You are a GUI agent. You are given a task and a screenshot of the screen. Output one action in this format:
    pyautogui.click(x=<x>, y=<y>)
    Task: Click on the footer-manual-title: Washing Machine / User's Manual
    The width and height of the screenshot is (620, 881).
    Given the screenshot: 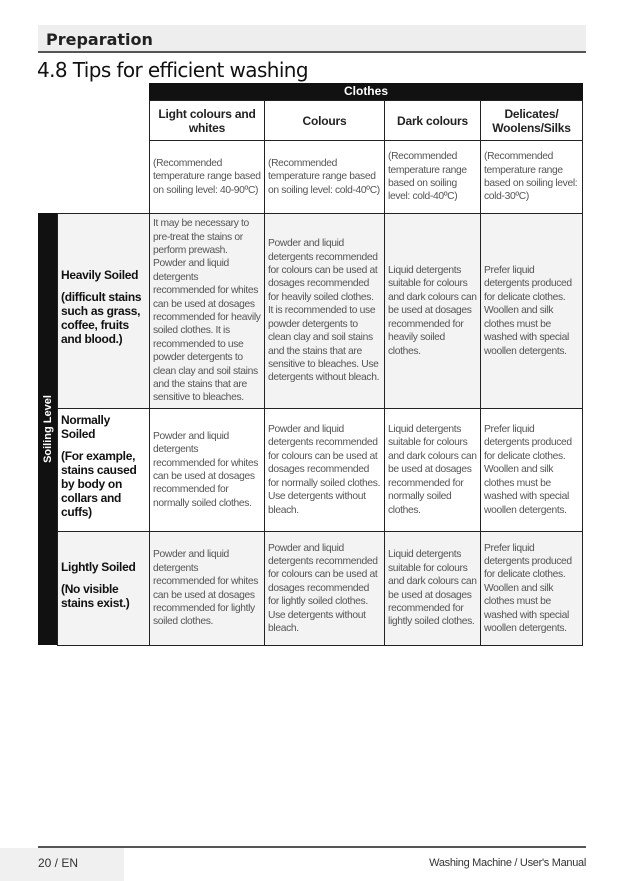 What is the action you would take?
    pyautogui.click(x=507, y=863)
    